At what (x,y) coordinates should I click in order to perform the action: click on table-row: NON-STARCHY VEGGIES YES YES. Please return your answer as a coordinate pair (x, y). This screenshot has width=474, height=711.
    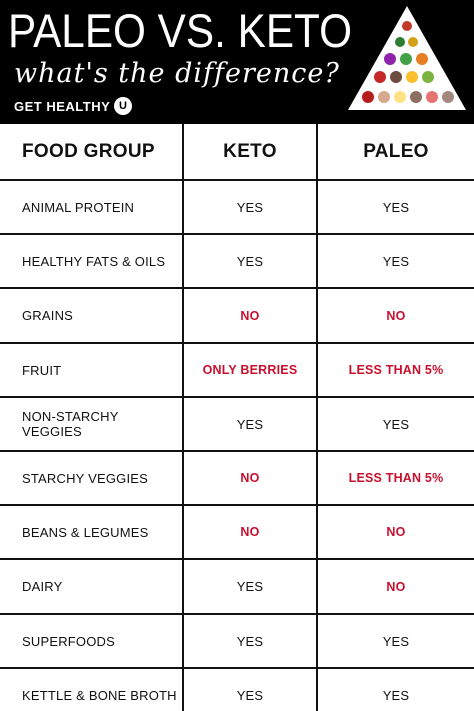
    Looking at the image, I should click on (237, 424).